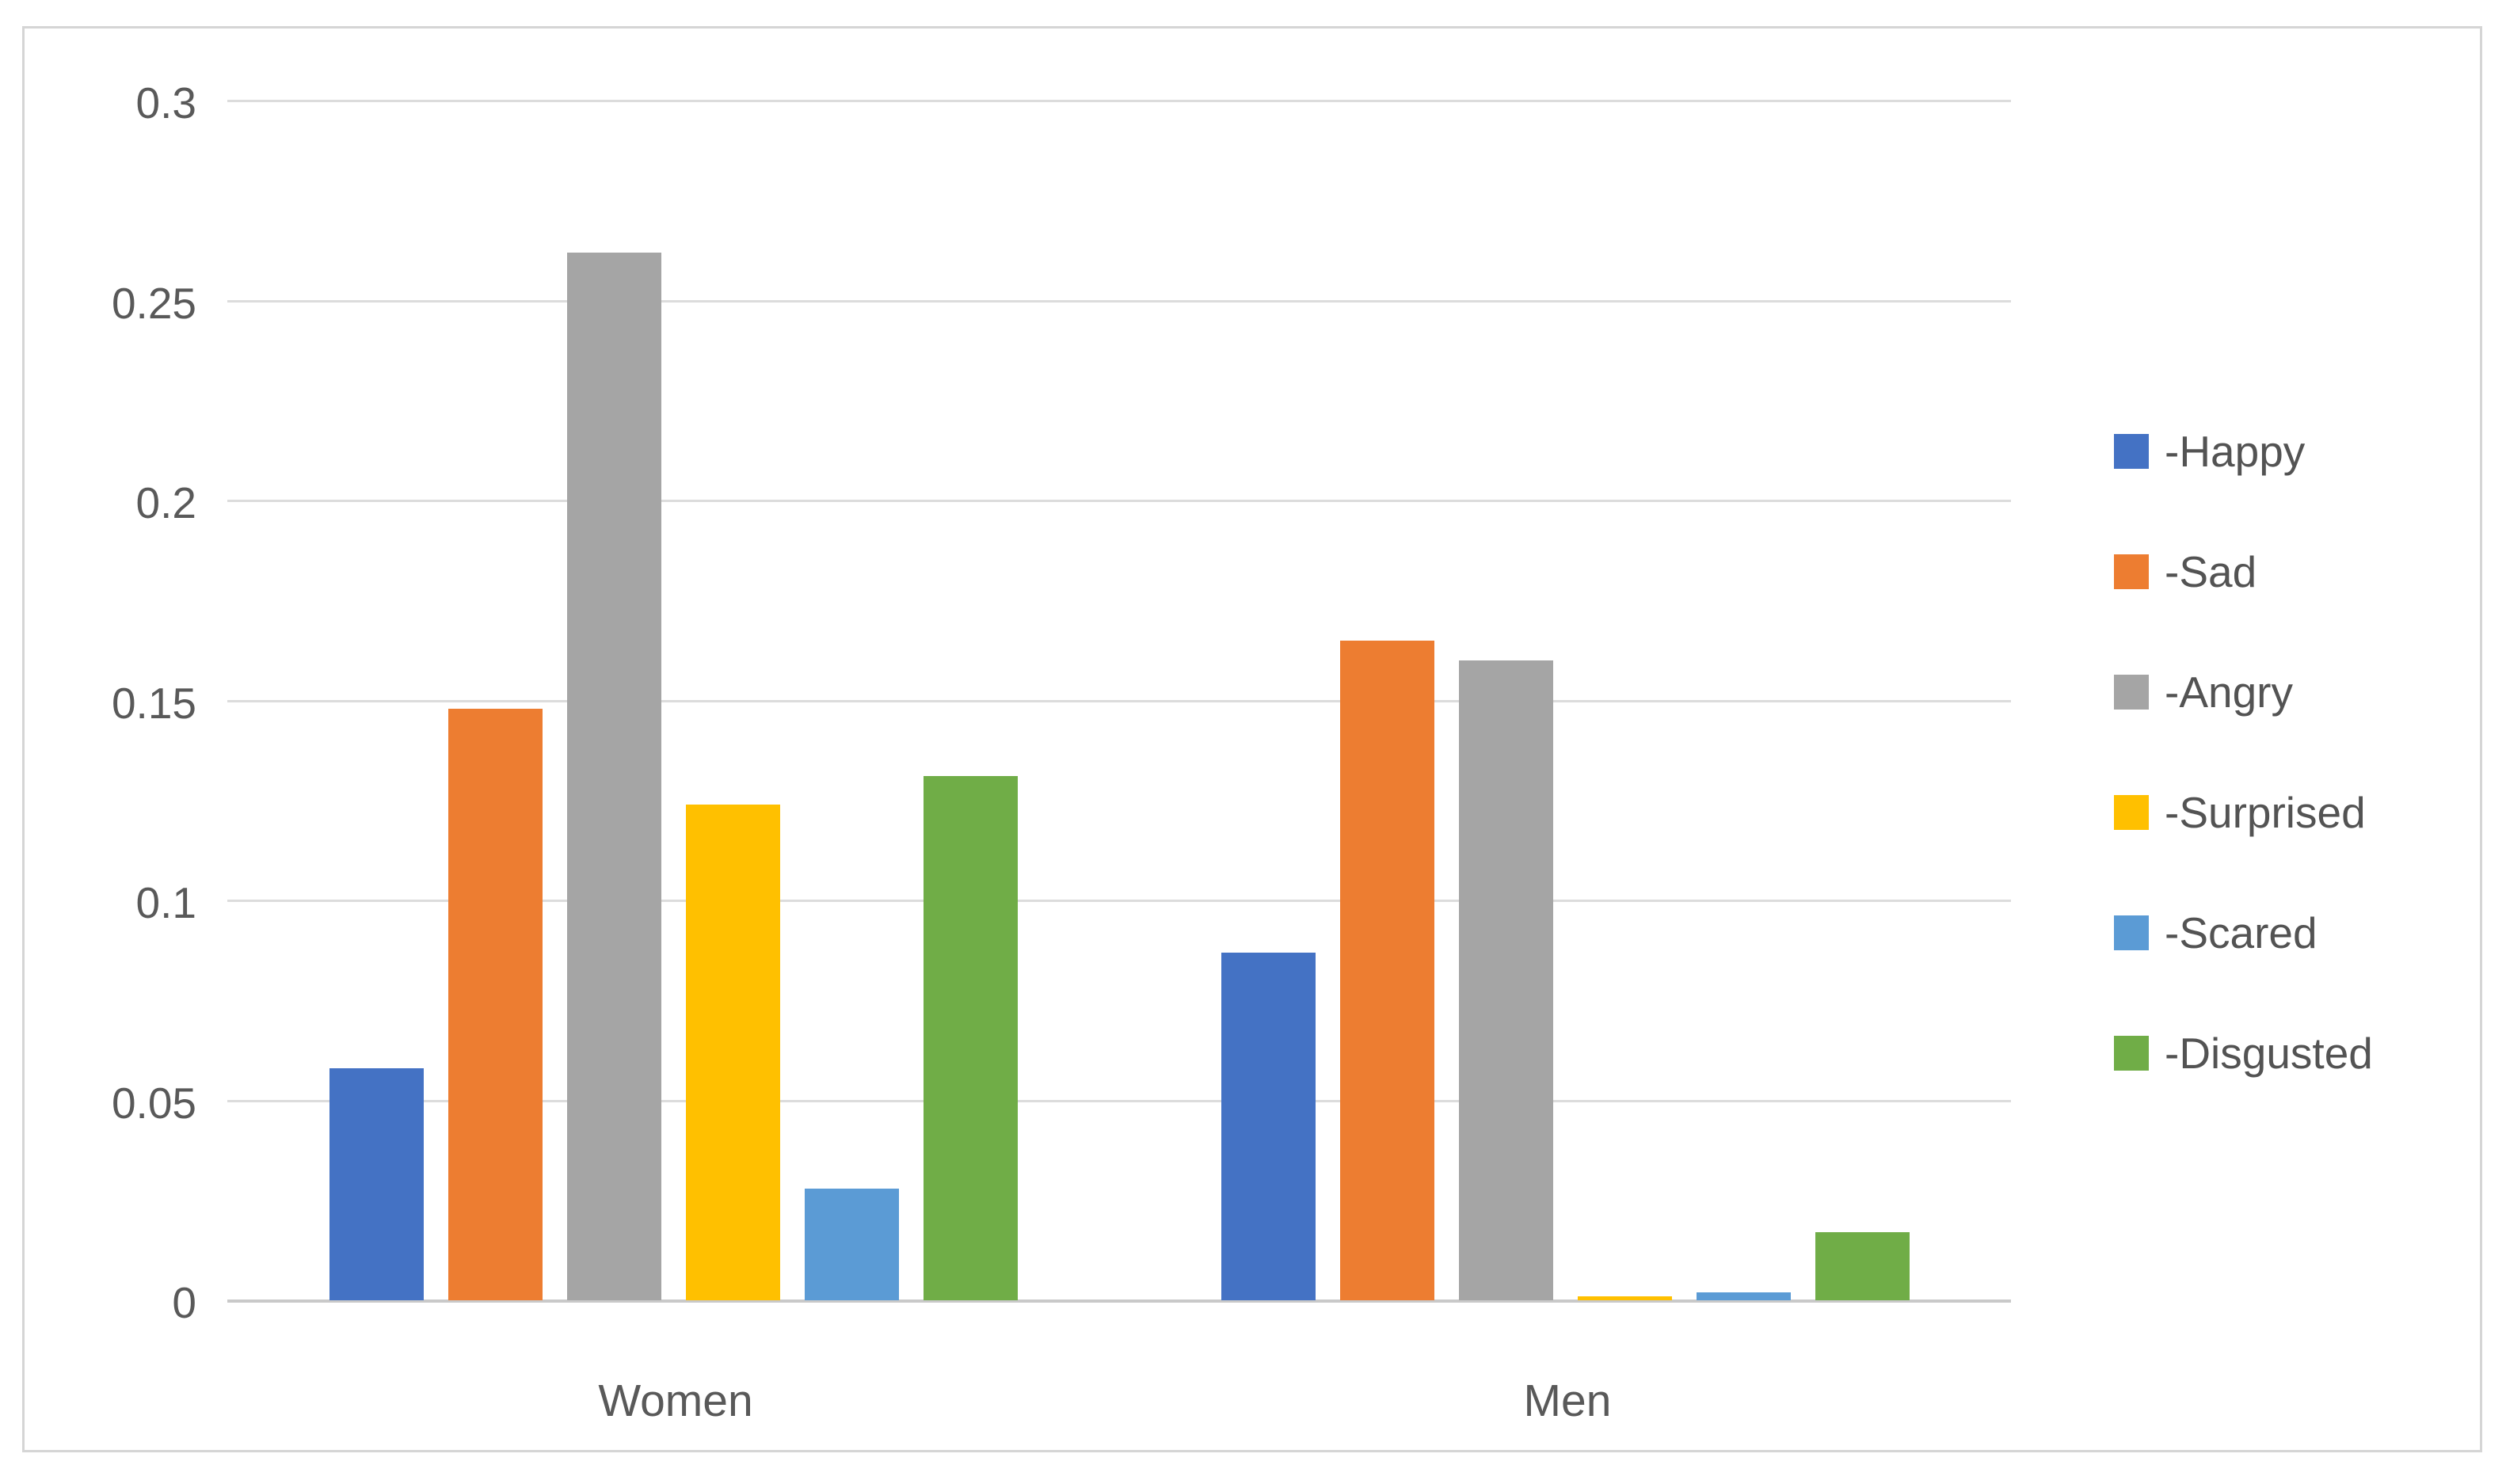 The height and width of the screenshot is (1484, 2506). Describe the element at coordinates (1119, 901) in the screenshot. I see `gridline-0.1` at that location.